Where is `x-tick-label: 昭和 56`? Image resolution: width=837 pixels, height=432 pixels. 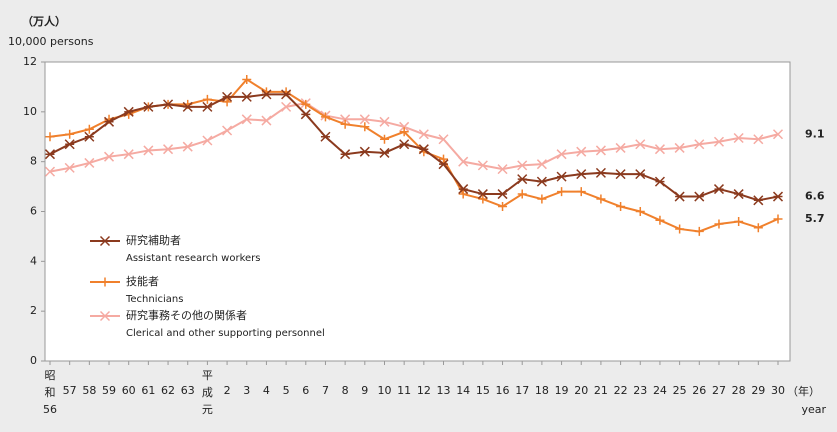 x-tick-label: 昭和 56 is located at coordinates (50, 392).